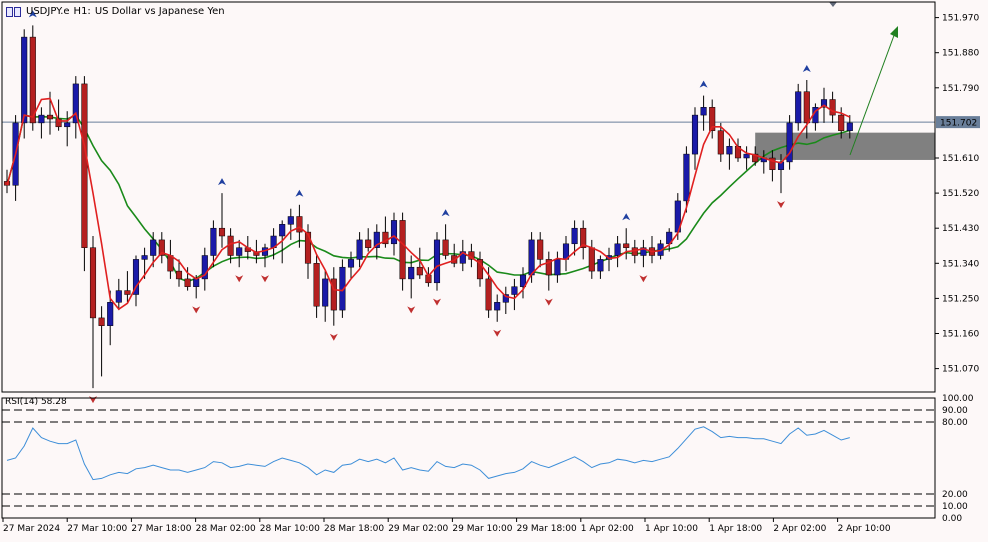 This screenshot has width=988, height=542. What do you see at coordinates (161, 529) in the screenshot?
I see `time-tick-label: 27 Mar 18:00` at bounding box center [161, 529].